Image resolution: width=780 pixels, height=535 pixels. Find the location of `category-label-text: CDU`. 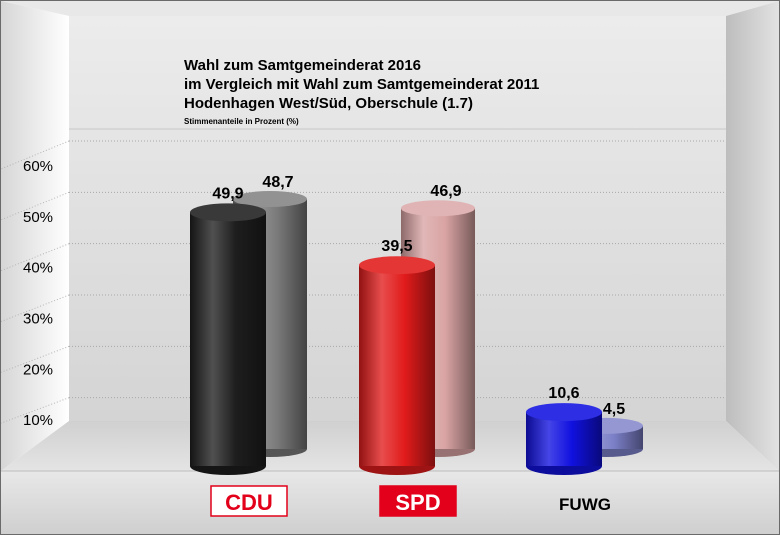

category-label-text: CDU is located at coordinates (249, 502).